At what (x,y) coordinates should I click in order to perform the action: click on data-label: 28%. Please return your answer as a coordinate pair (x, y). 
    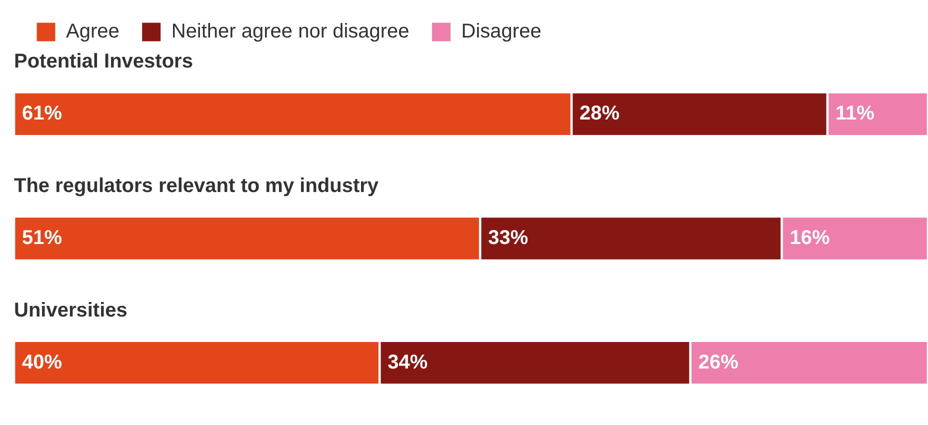
    Looking at the image, I should click on (600, 113).